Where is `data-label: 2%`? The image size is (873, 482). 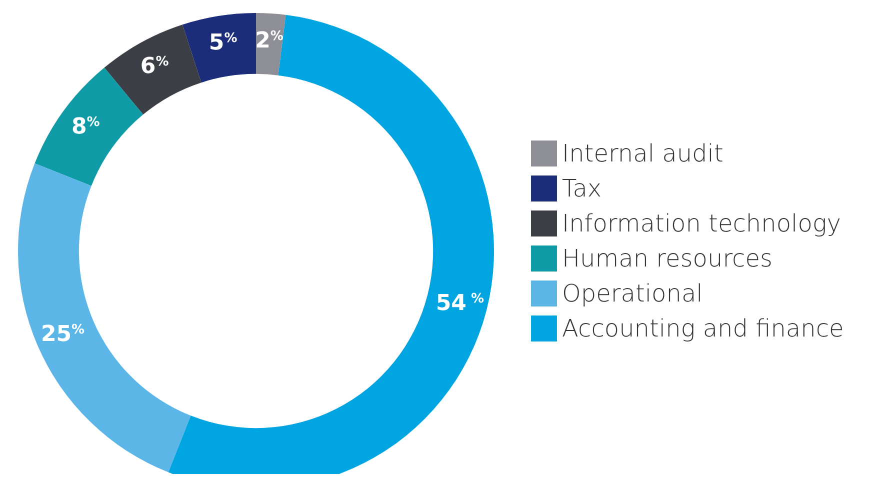 data-label: 2% is located at coordinates (269, 41).